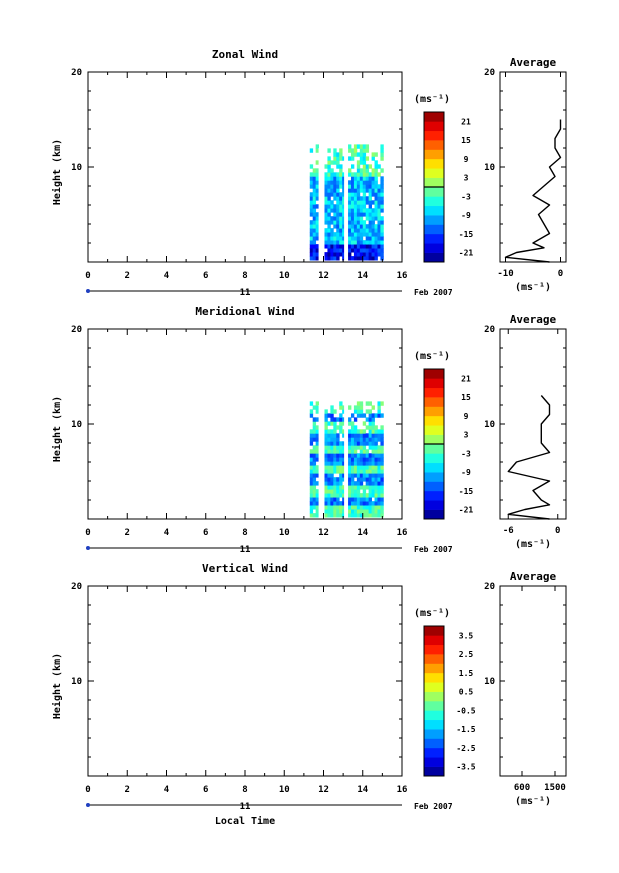 The height and width of the screenshot is (873, 619). I want to click on average-x-label: (ms⁻¹), so click(533, 801).